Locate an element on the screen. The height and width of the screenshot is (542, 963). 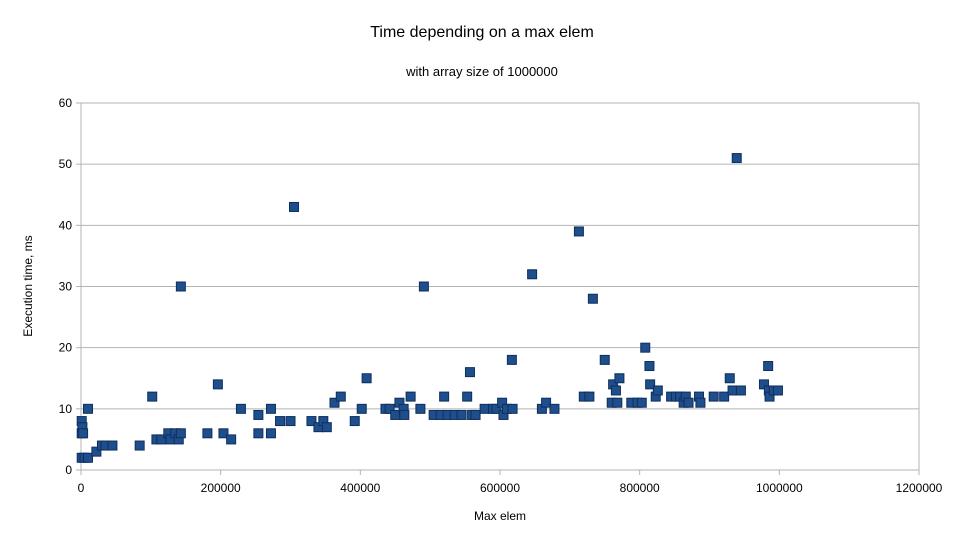
x-tick-label: 0 is located at coordinates (81, 488).